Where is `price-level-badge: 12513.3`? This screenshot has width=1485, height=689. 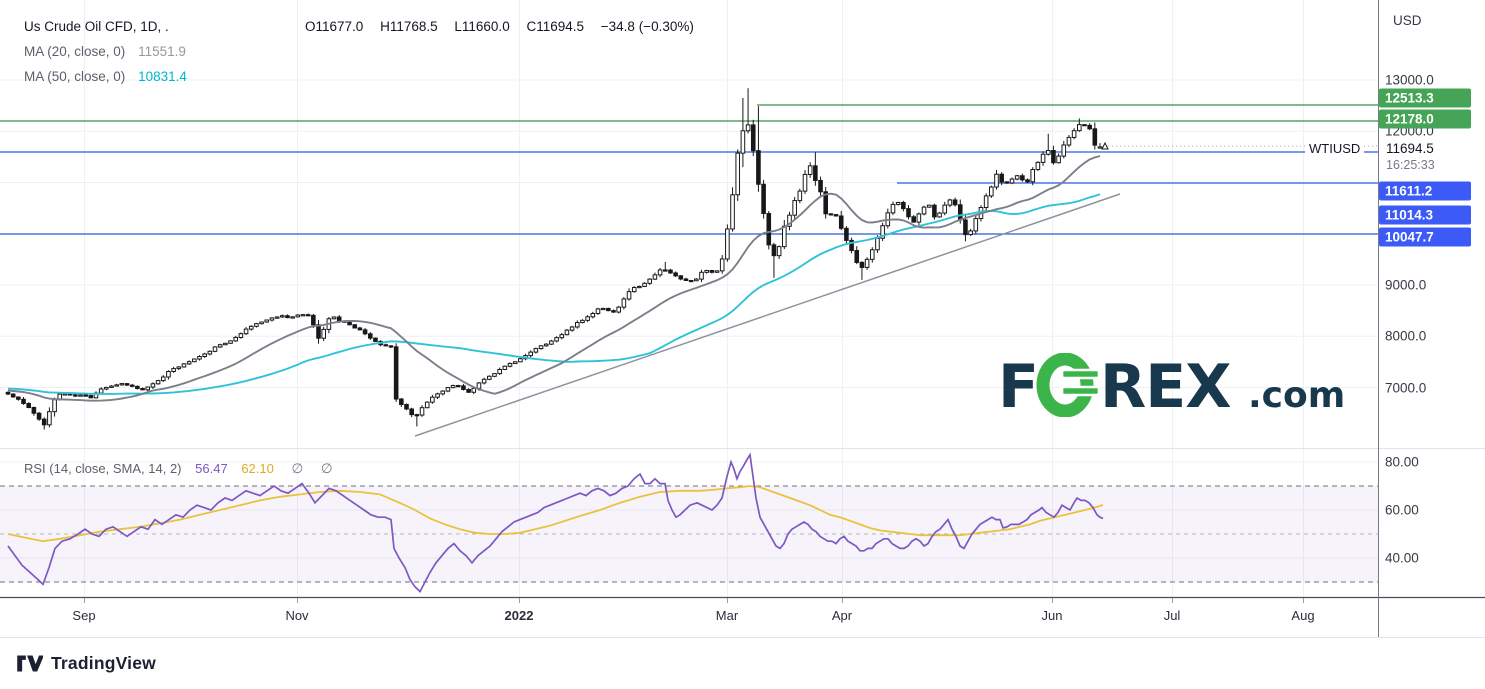 price-level-badge: 12513.3 is located at coordinates (1425, 98).